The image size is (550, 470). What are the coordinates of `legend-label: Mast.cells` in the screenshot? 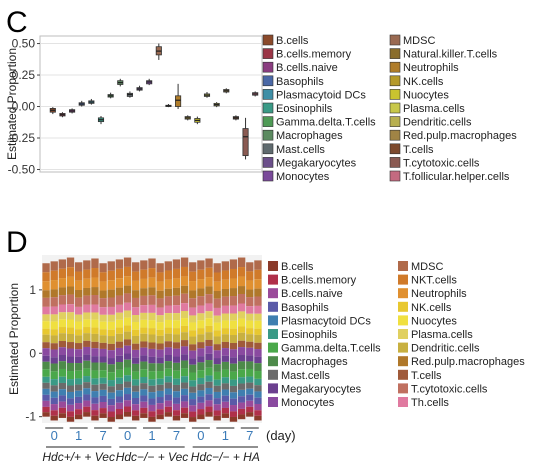 It's located at (305, 376).